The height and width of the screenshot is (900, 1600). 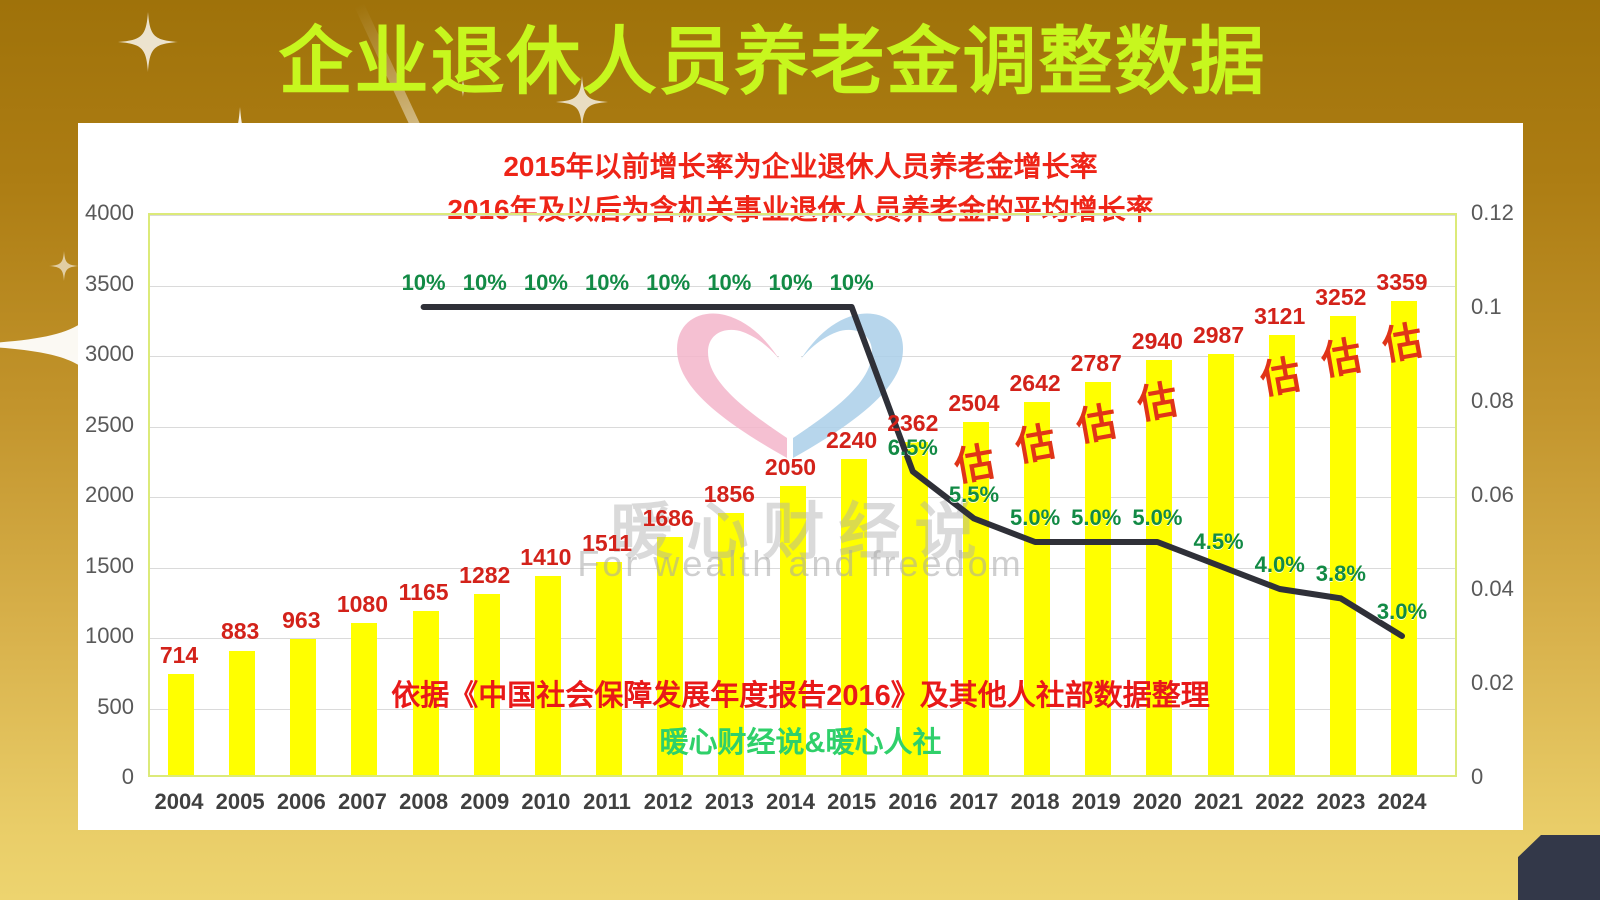 What do you see at coordinates (1492, 212) in the screenshot?
I see `y-axis-tick-right: 0.12` at bounding box center [1492, 212].